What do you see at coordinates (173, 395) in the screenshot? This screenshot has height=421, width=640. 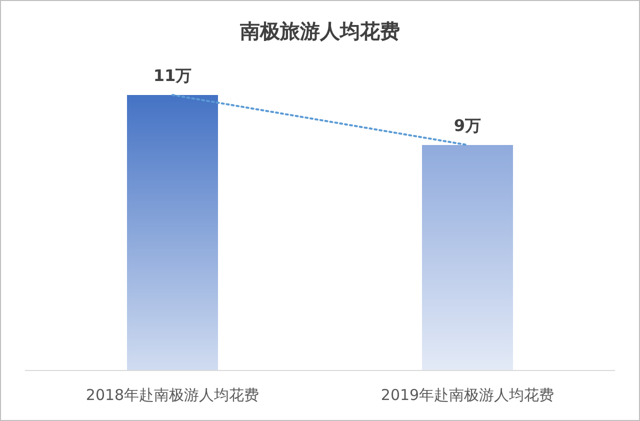 I see `x-tick-label: 2018年赴南极游人均花费` at bounding box center [173, 395].